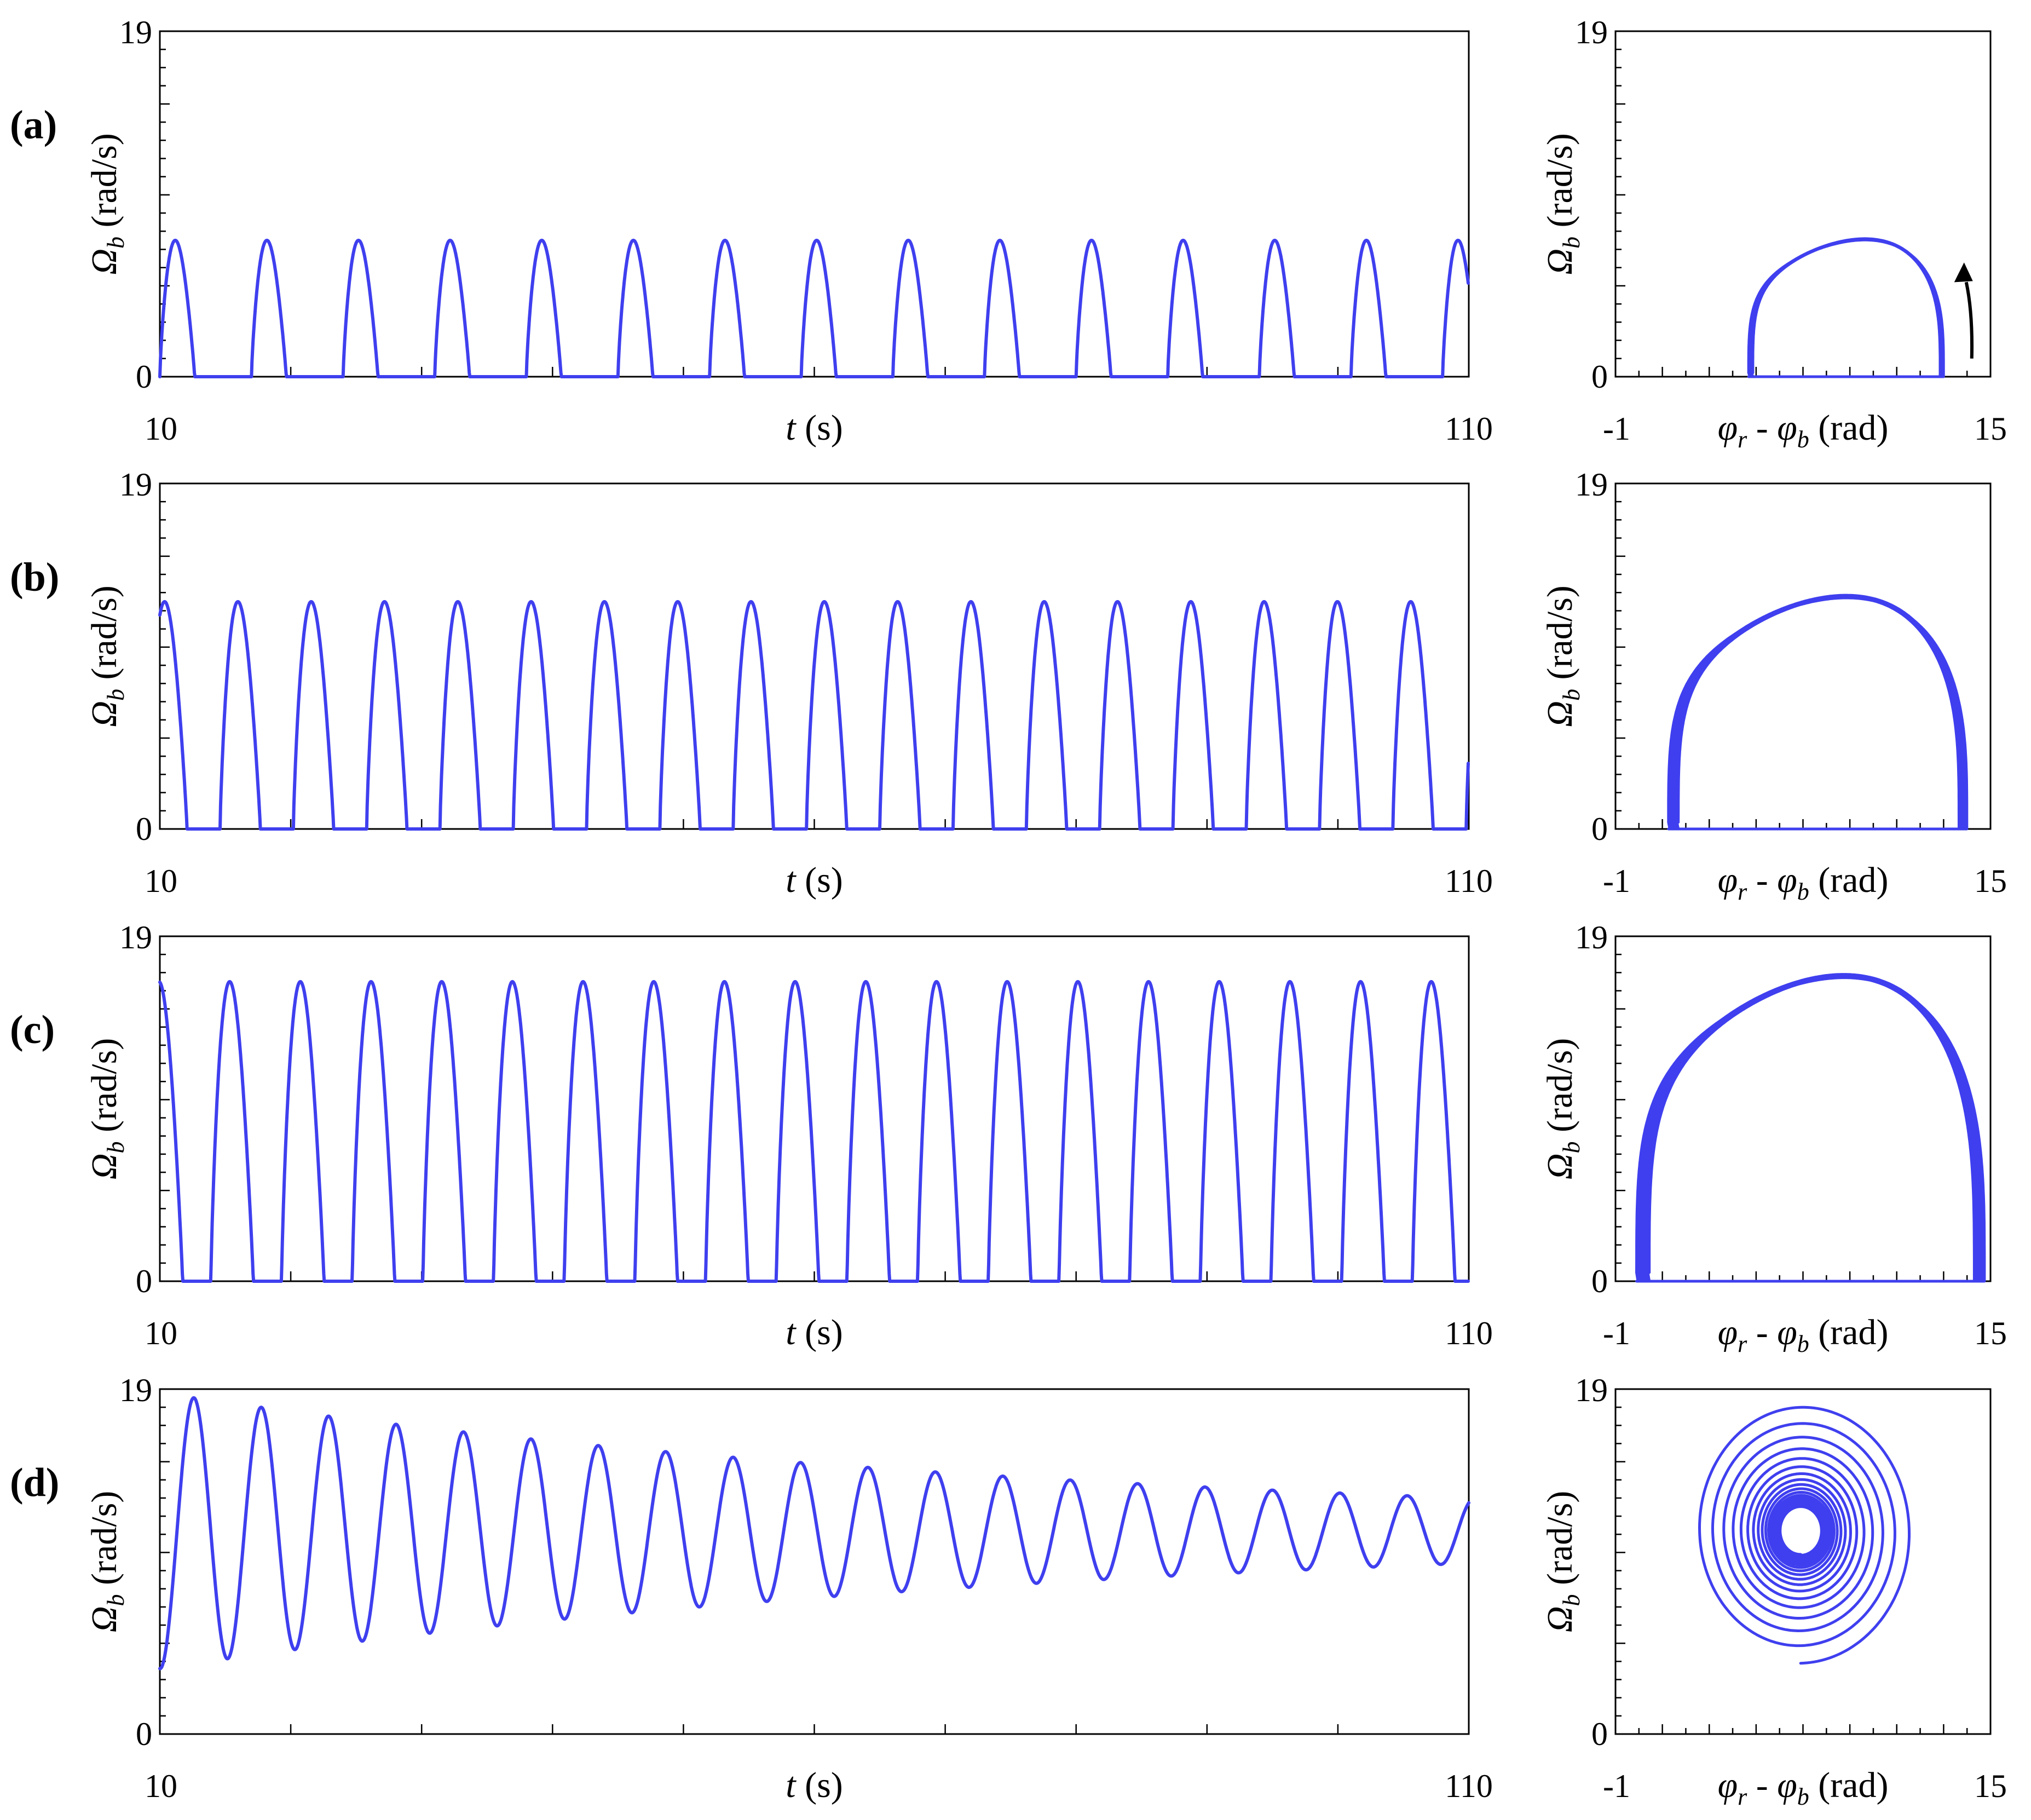  I want to click on panel-a-phase-axes: 0 19 -1 15 φr - φb (rad) Ωb (rad/s), so click(1773, 233).